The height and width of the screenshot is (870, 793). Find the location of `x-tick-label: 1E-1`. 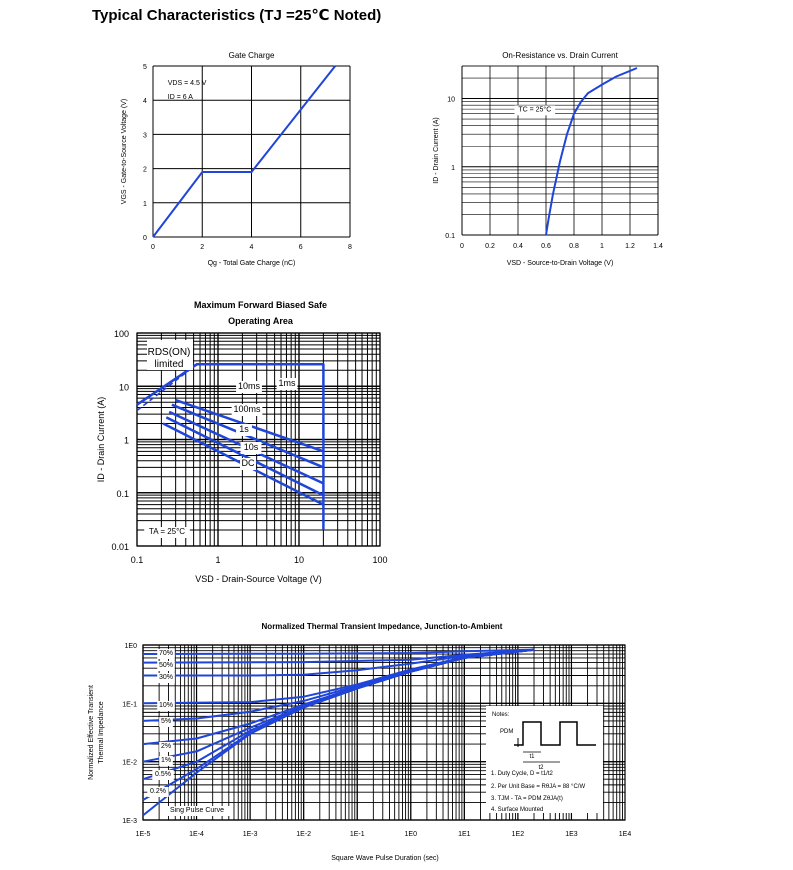

x-tick-label: 1E-1 is located at coordinates (357, 834).